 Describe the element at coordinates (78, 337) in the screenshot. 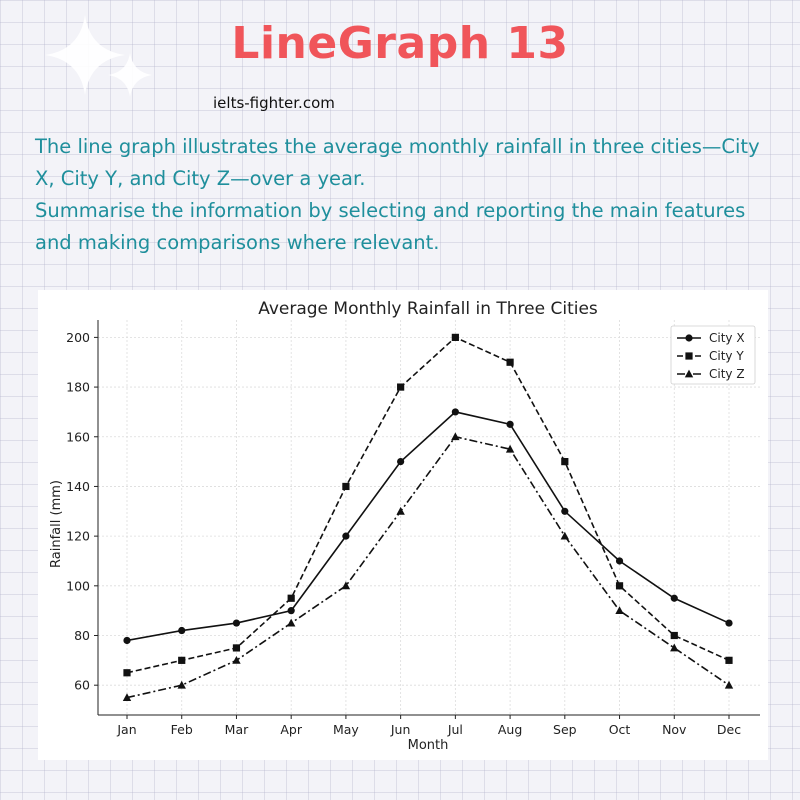

I see `y-tick-label: 200` at that location.